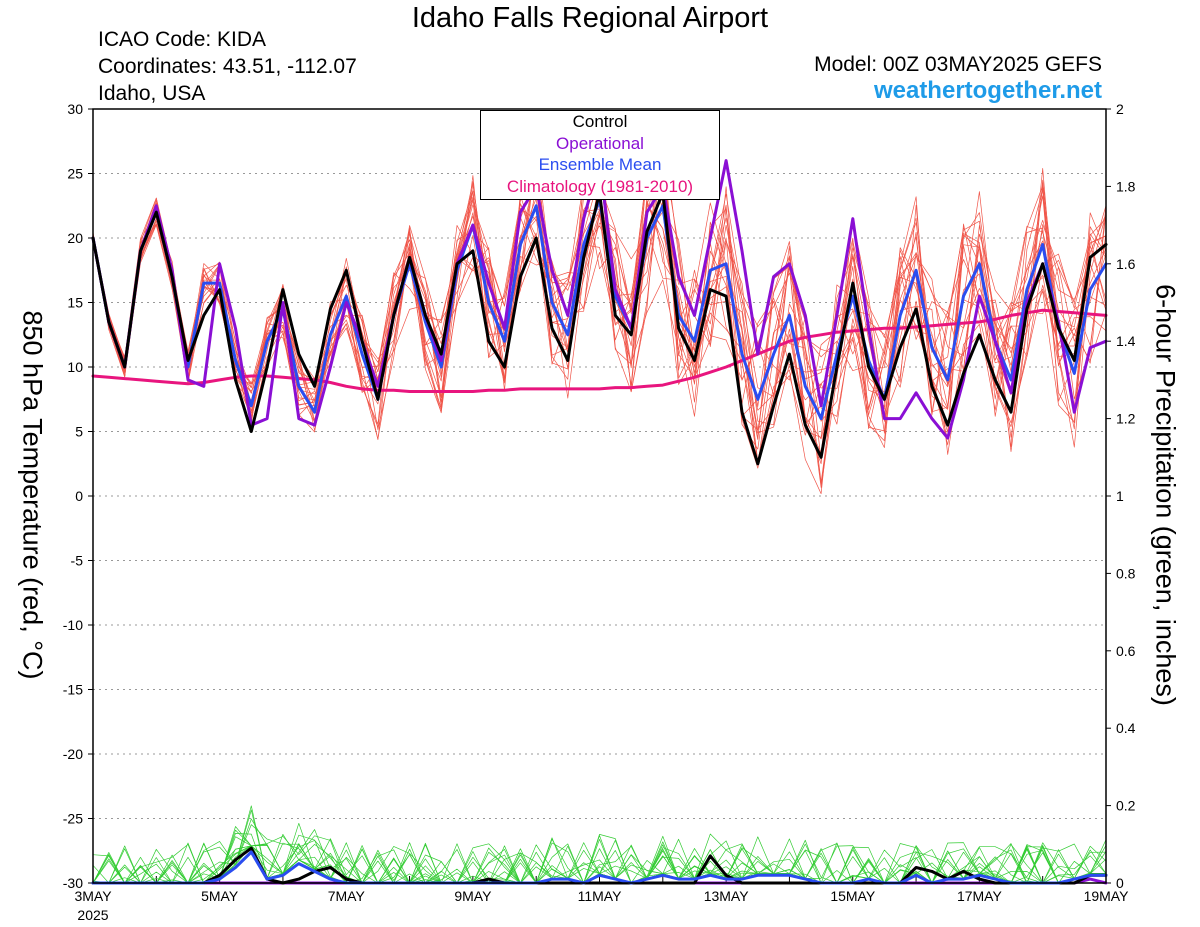 This screenshot has width=1200, height=927. What do you see at coordinates (220, 896) in the screenshot?
I see `x-tick-label: 5MAY` at bounding box center [220, 896].